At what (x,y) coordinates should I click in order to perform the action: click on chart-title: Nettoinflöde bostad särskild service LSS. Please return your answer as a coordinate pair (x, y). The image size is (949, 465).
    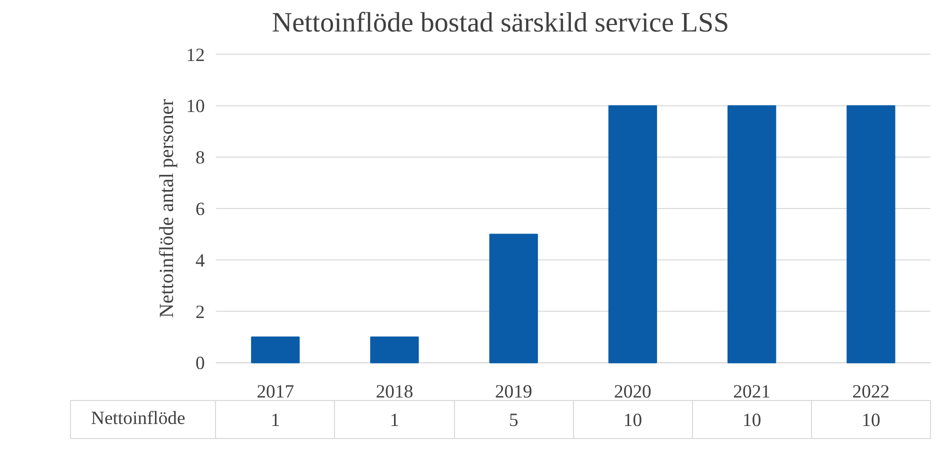
    Looking at the image, I should click on (501, 23).